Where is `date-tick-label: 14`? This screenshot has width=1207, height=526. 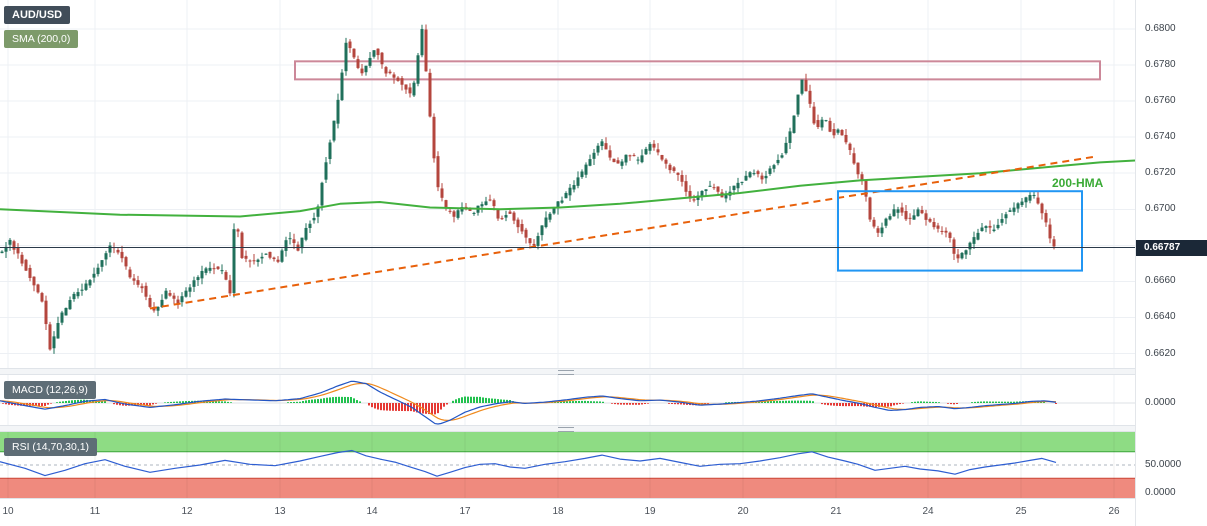
date-tick-label: 14 is located at coordinates (372, 511).